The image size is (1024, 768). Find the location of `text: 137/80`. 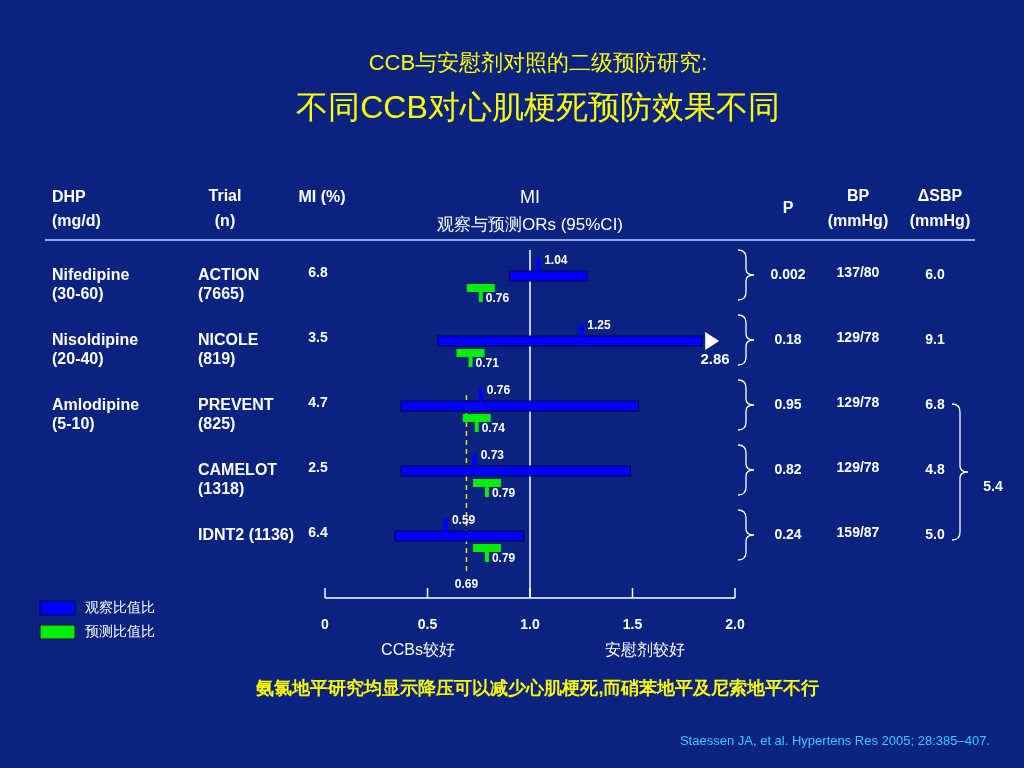

text: 137/80 is located at coordinates (858, 272).